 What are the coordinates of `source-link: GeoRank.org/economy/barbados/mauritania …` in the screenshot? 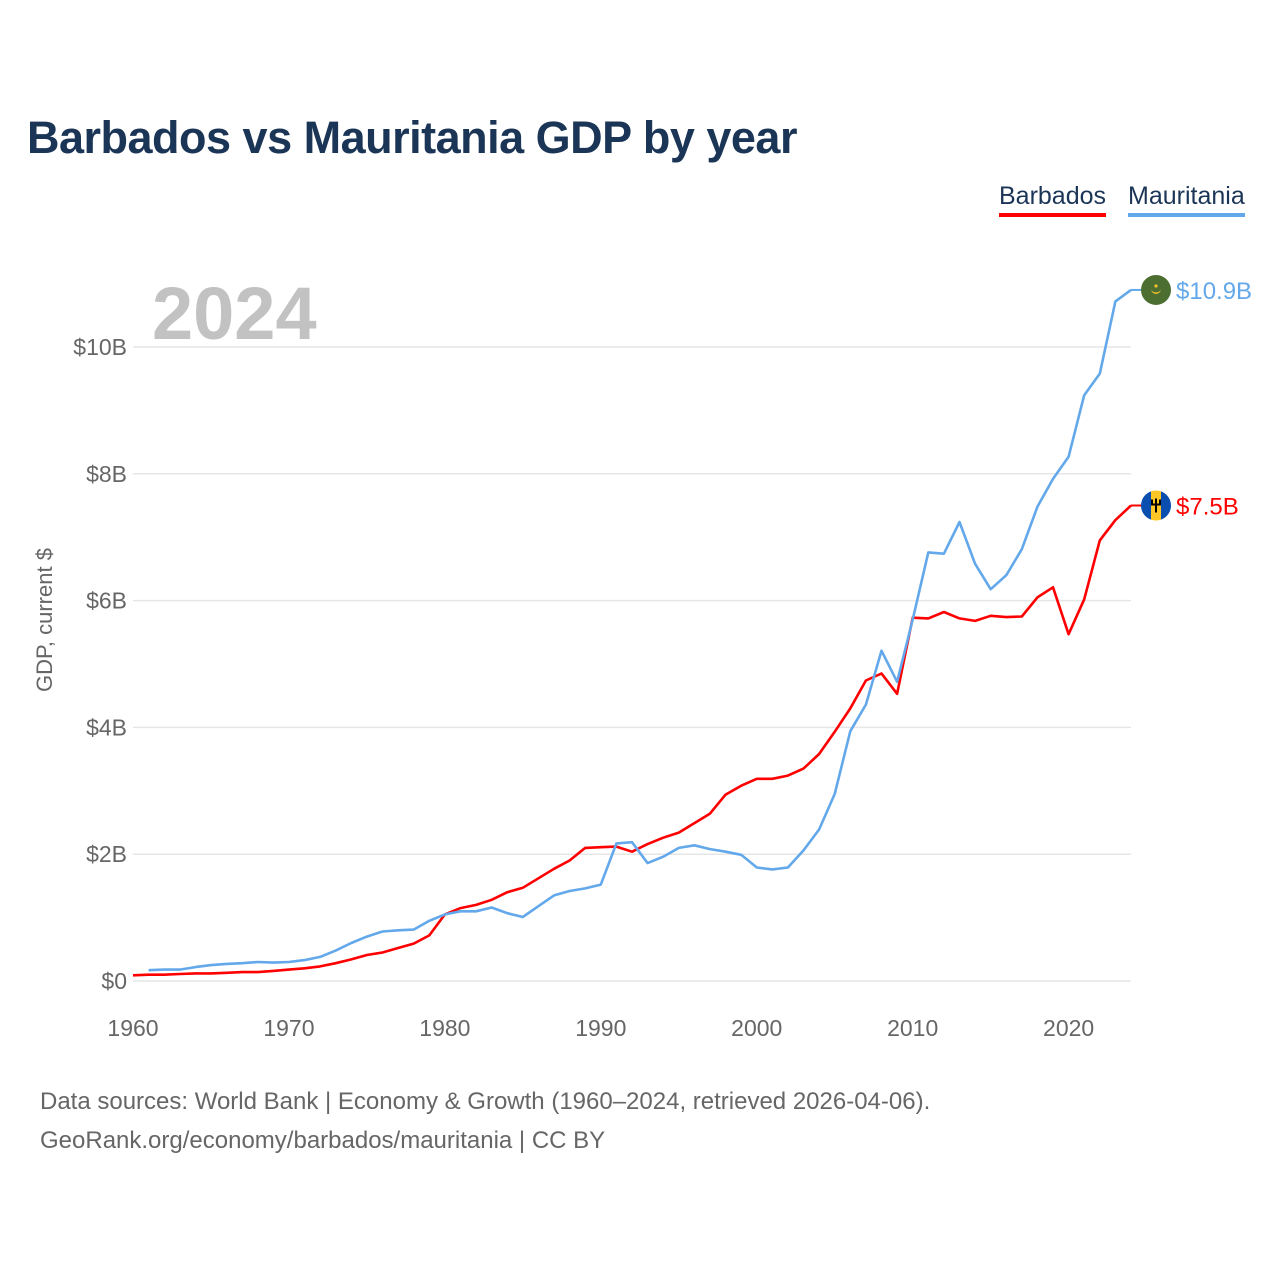 It's located at (323, 1140).